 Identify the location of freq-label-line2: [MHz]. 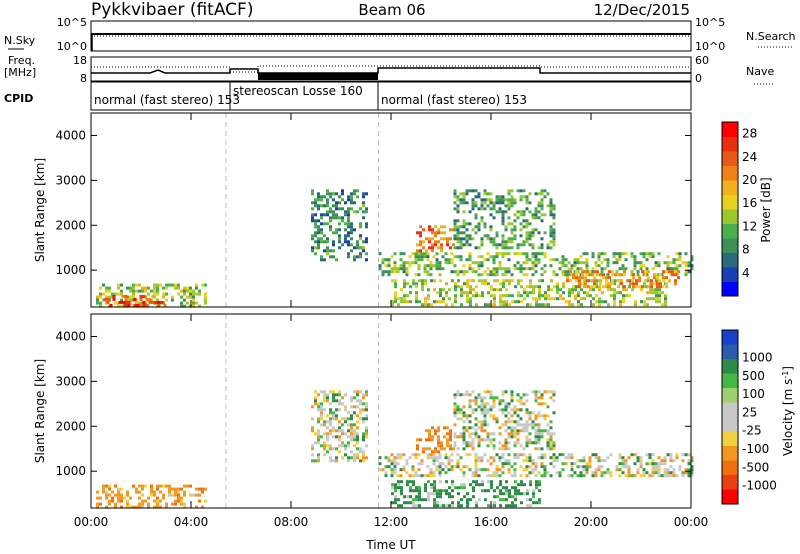
(20, 72).